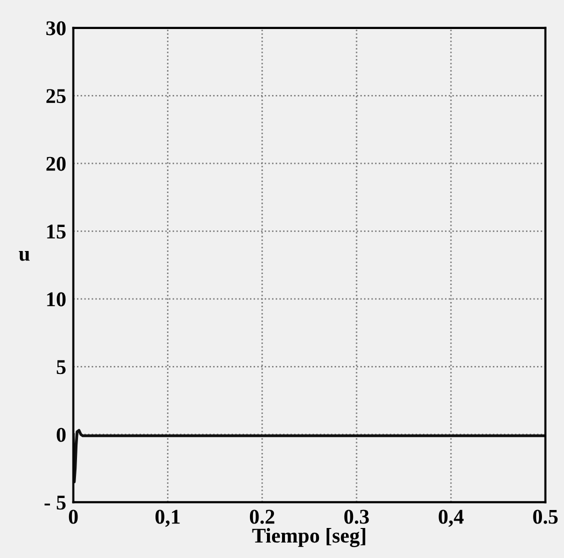  I want to click on x-tick-label: 0,4, so click(451, 518).